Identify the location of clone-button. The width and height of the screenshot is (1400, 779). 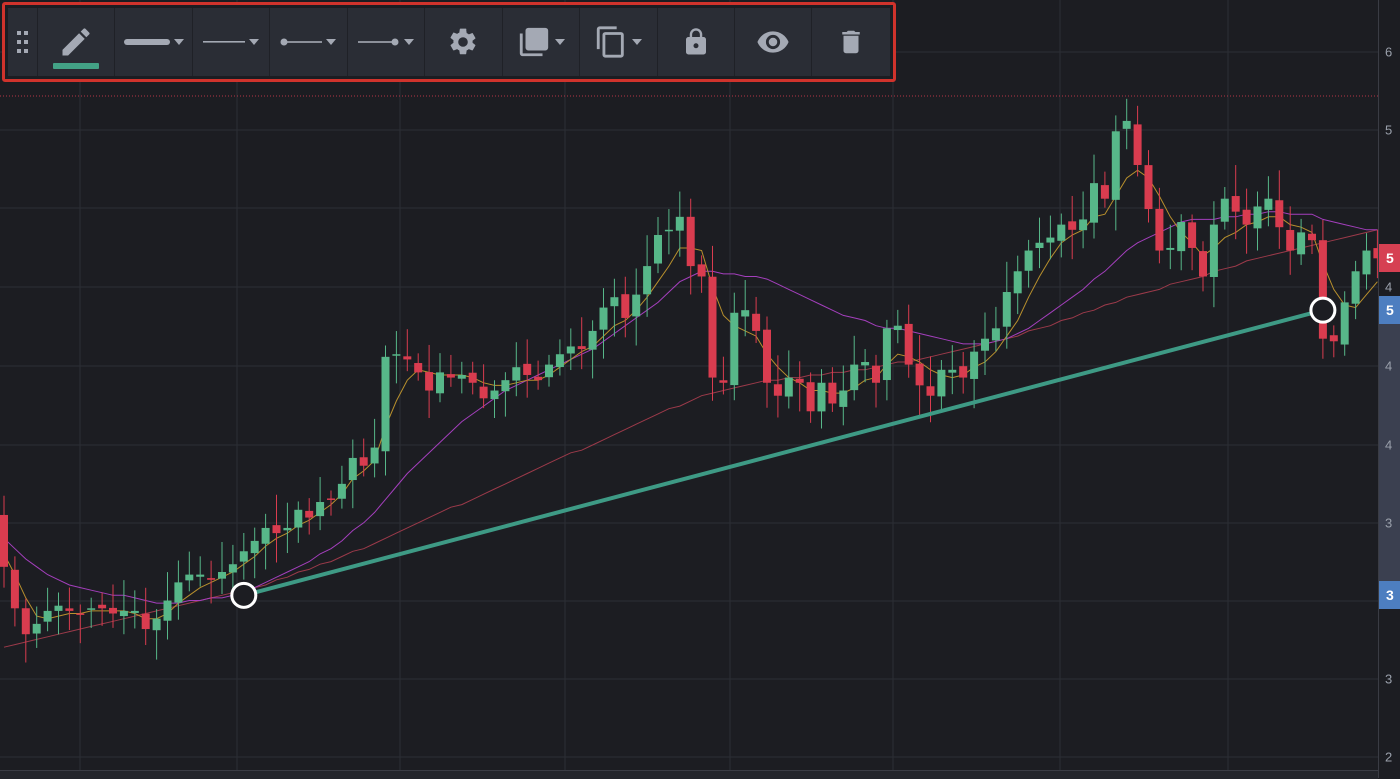
(619, 42).